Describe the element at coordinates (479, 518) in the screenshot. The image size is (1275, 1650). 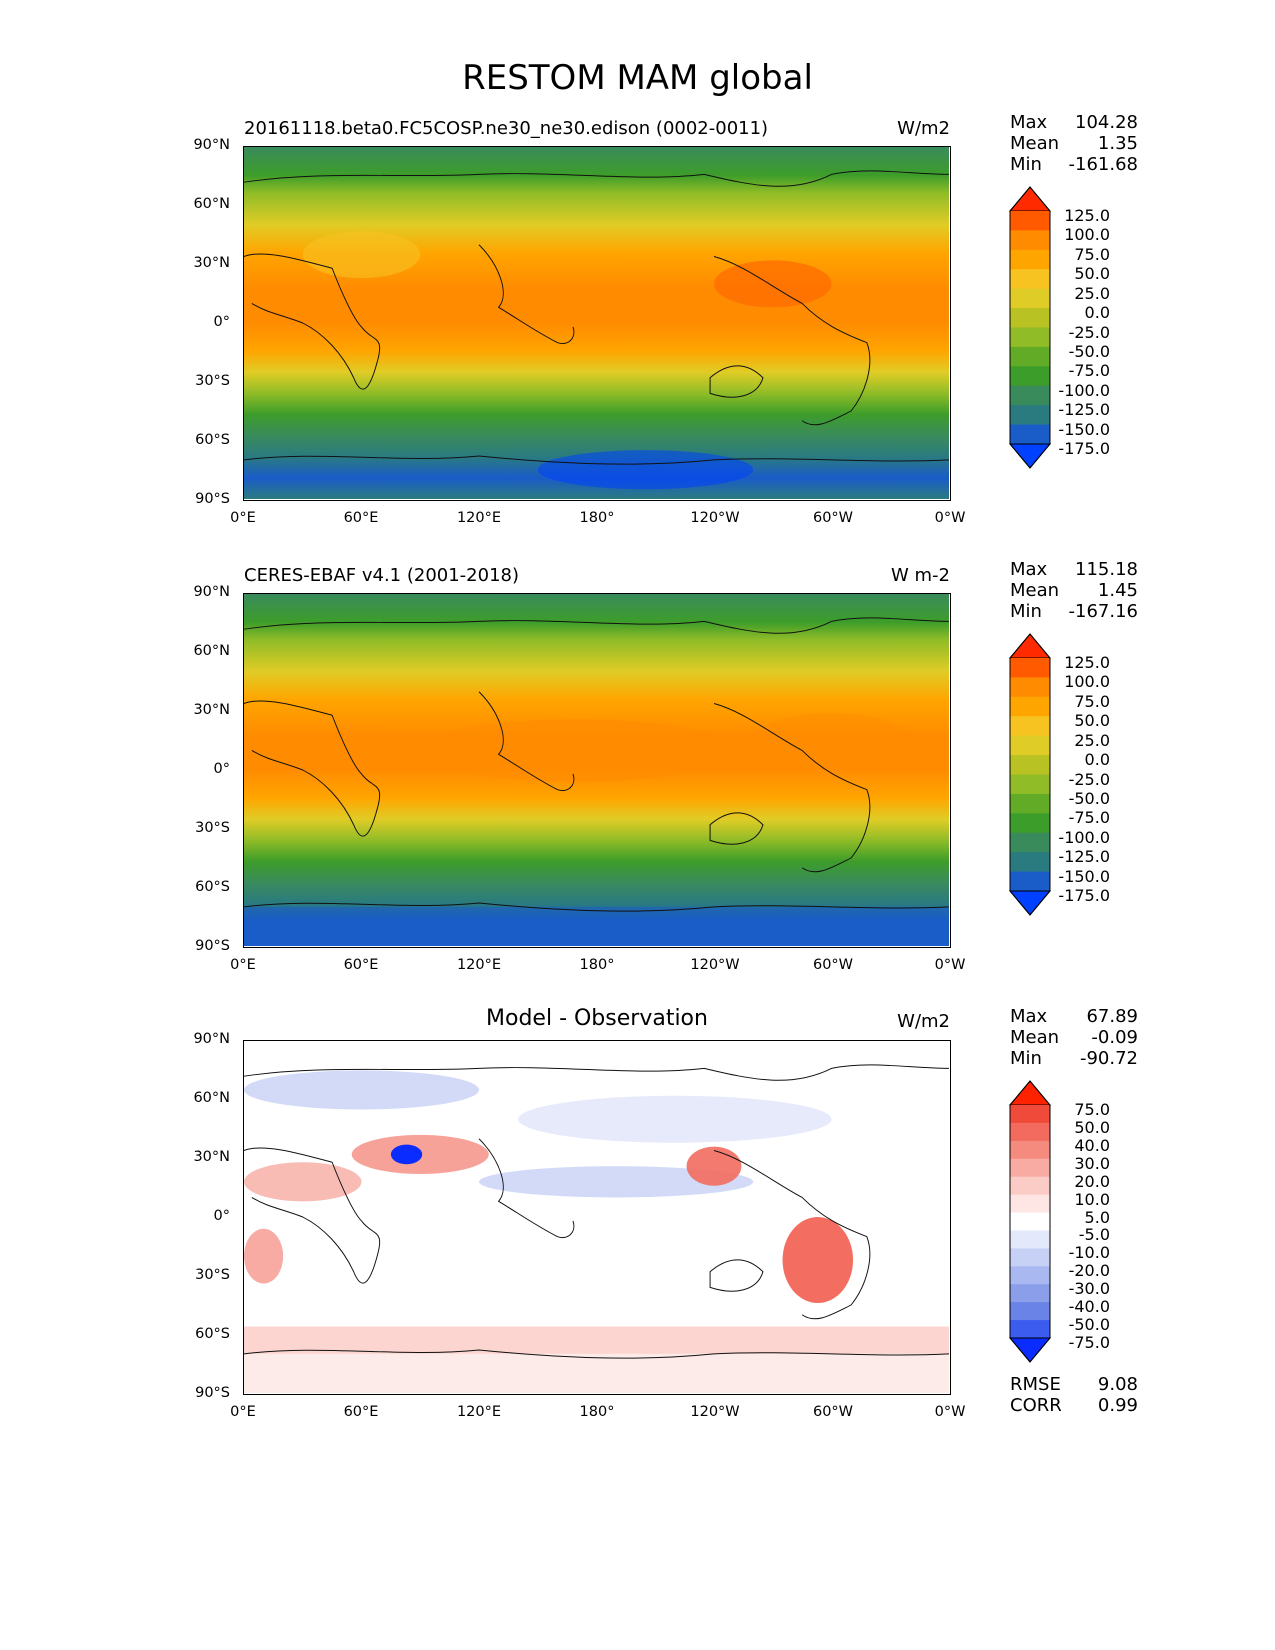
I see `lon-tick-label: 120°E` at that location.